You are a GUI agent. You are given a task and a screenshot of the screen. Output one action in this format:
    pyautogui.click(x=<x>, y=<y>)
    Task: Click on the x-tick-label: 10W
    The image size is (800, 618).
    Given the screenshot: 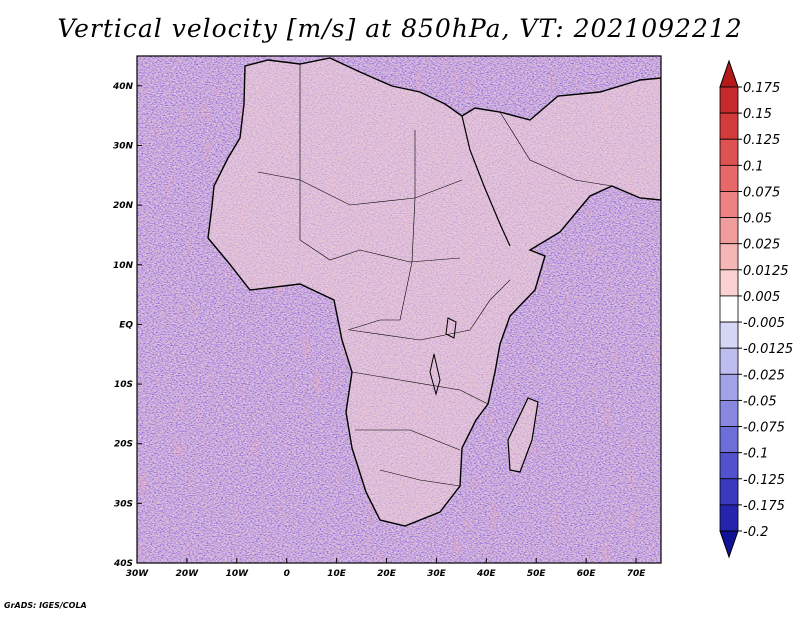 What is the action you would take?
    pyautogui.click(x=238, y=574)
    